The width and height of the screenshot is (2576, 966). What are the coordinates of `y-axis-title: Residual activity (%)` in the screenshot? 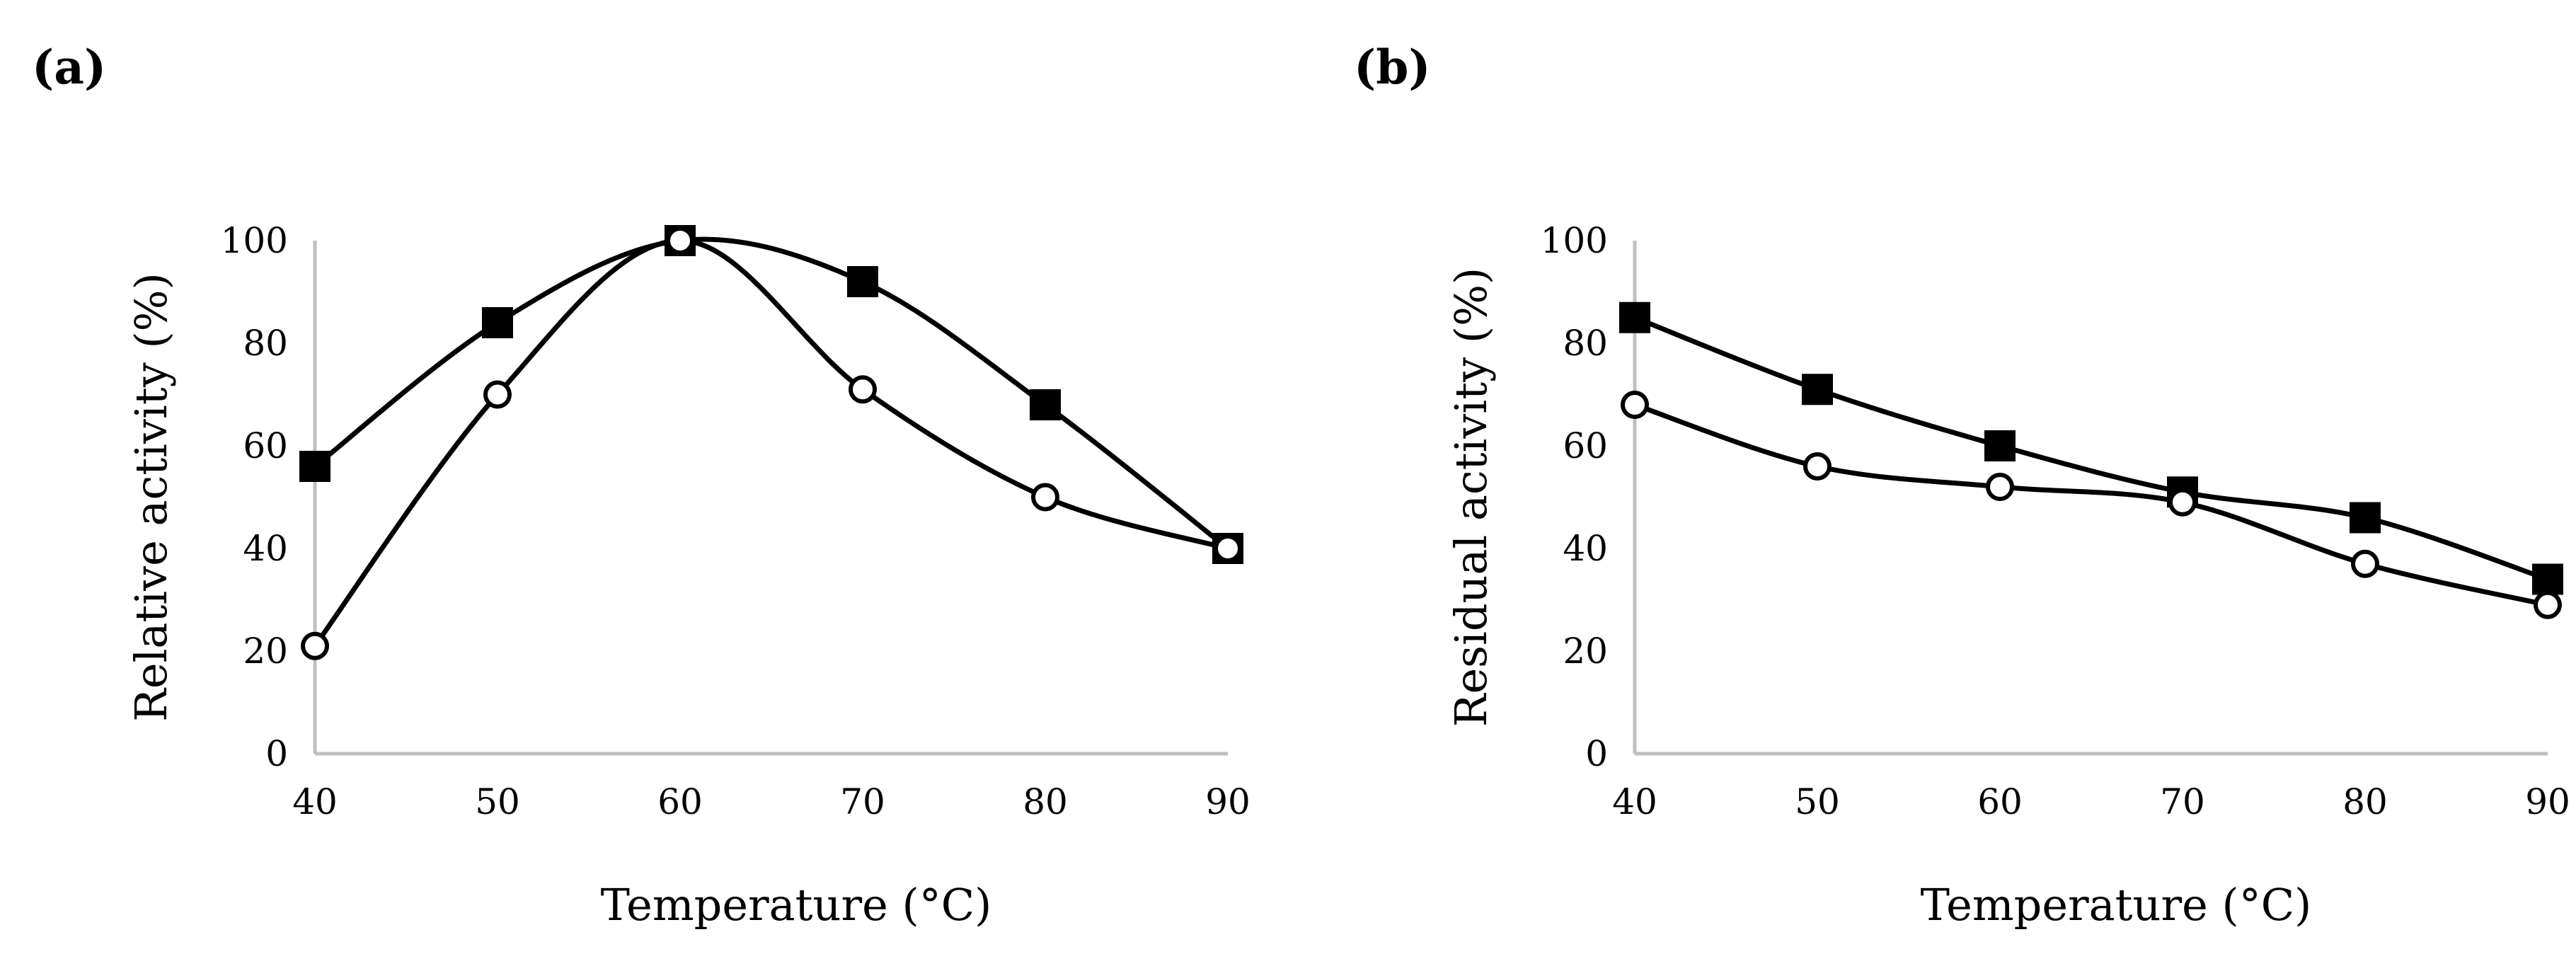 It's located at (1471, 498).